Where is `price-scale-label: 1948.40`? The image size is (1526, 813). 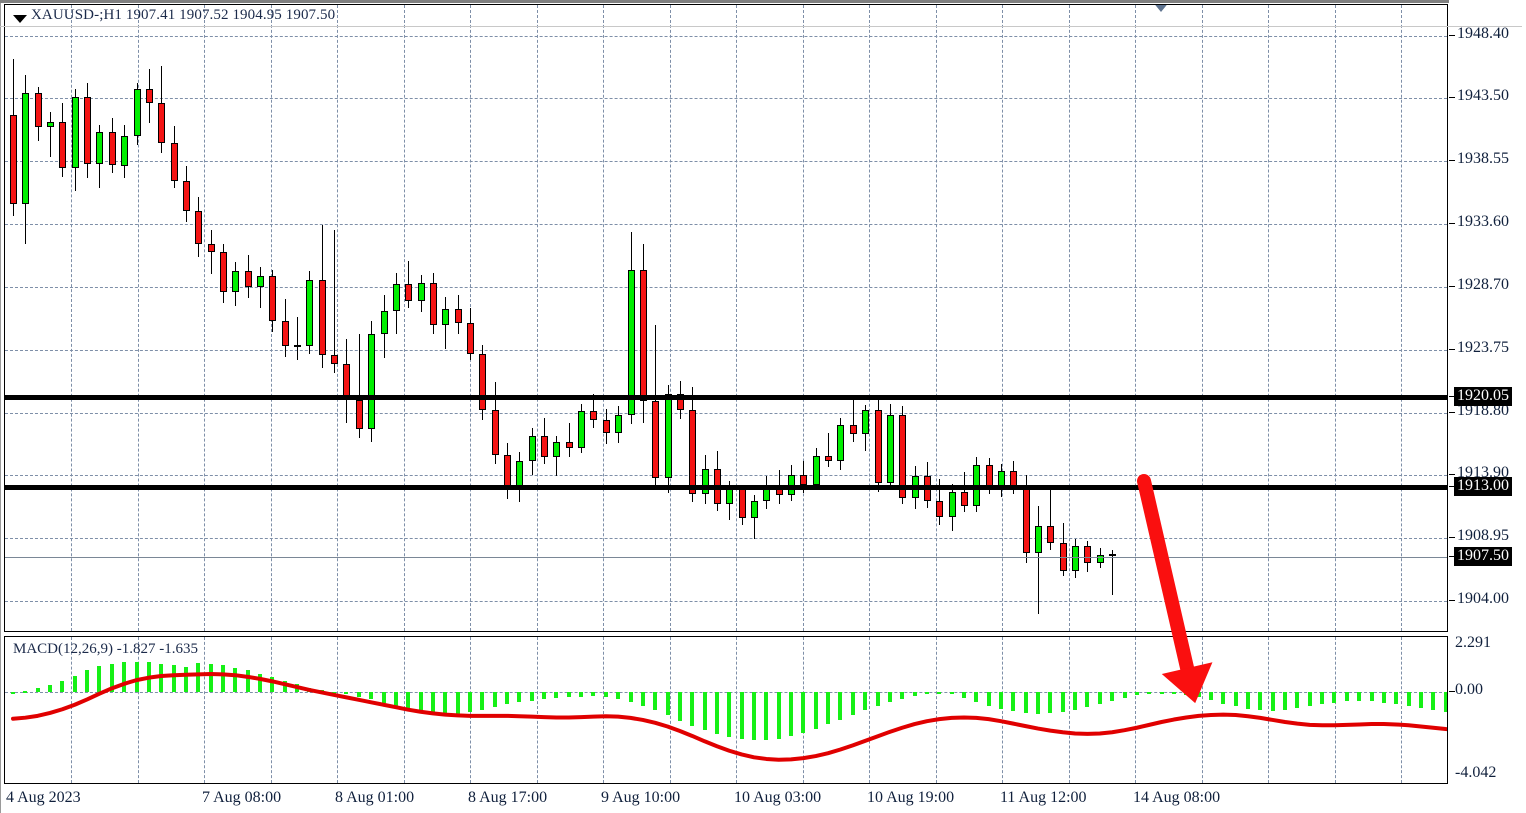
price-scale-label: 1948.40 is located at coordinates (1483, 33).